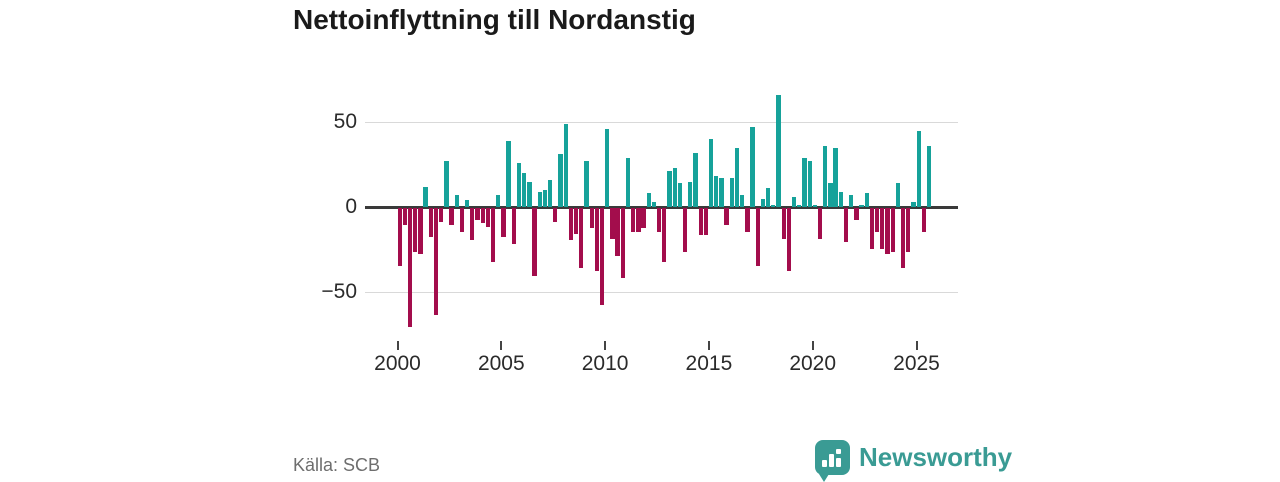 The width and height of the screenshot is (1280, 482). What do you see at coordinates (757, 237) in the screenshot?
I see `bar-2017Q2` at bounding box center [757, 237].